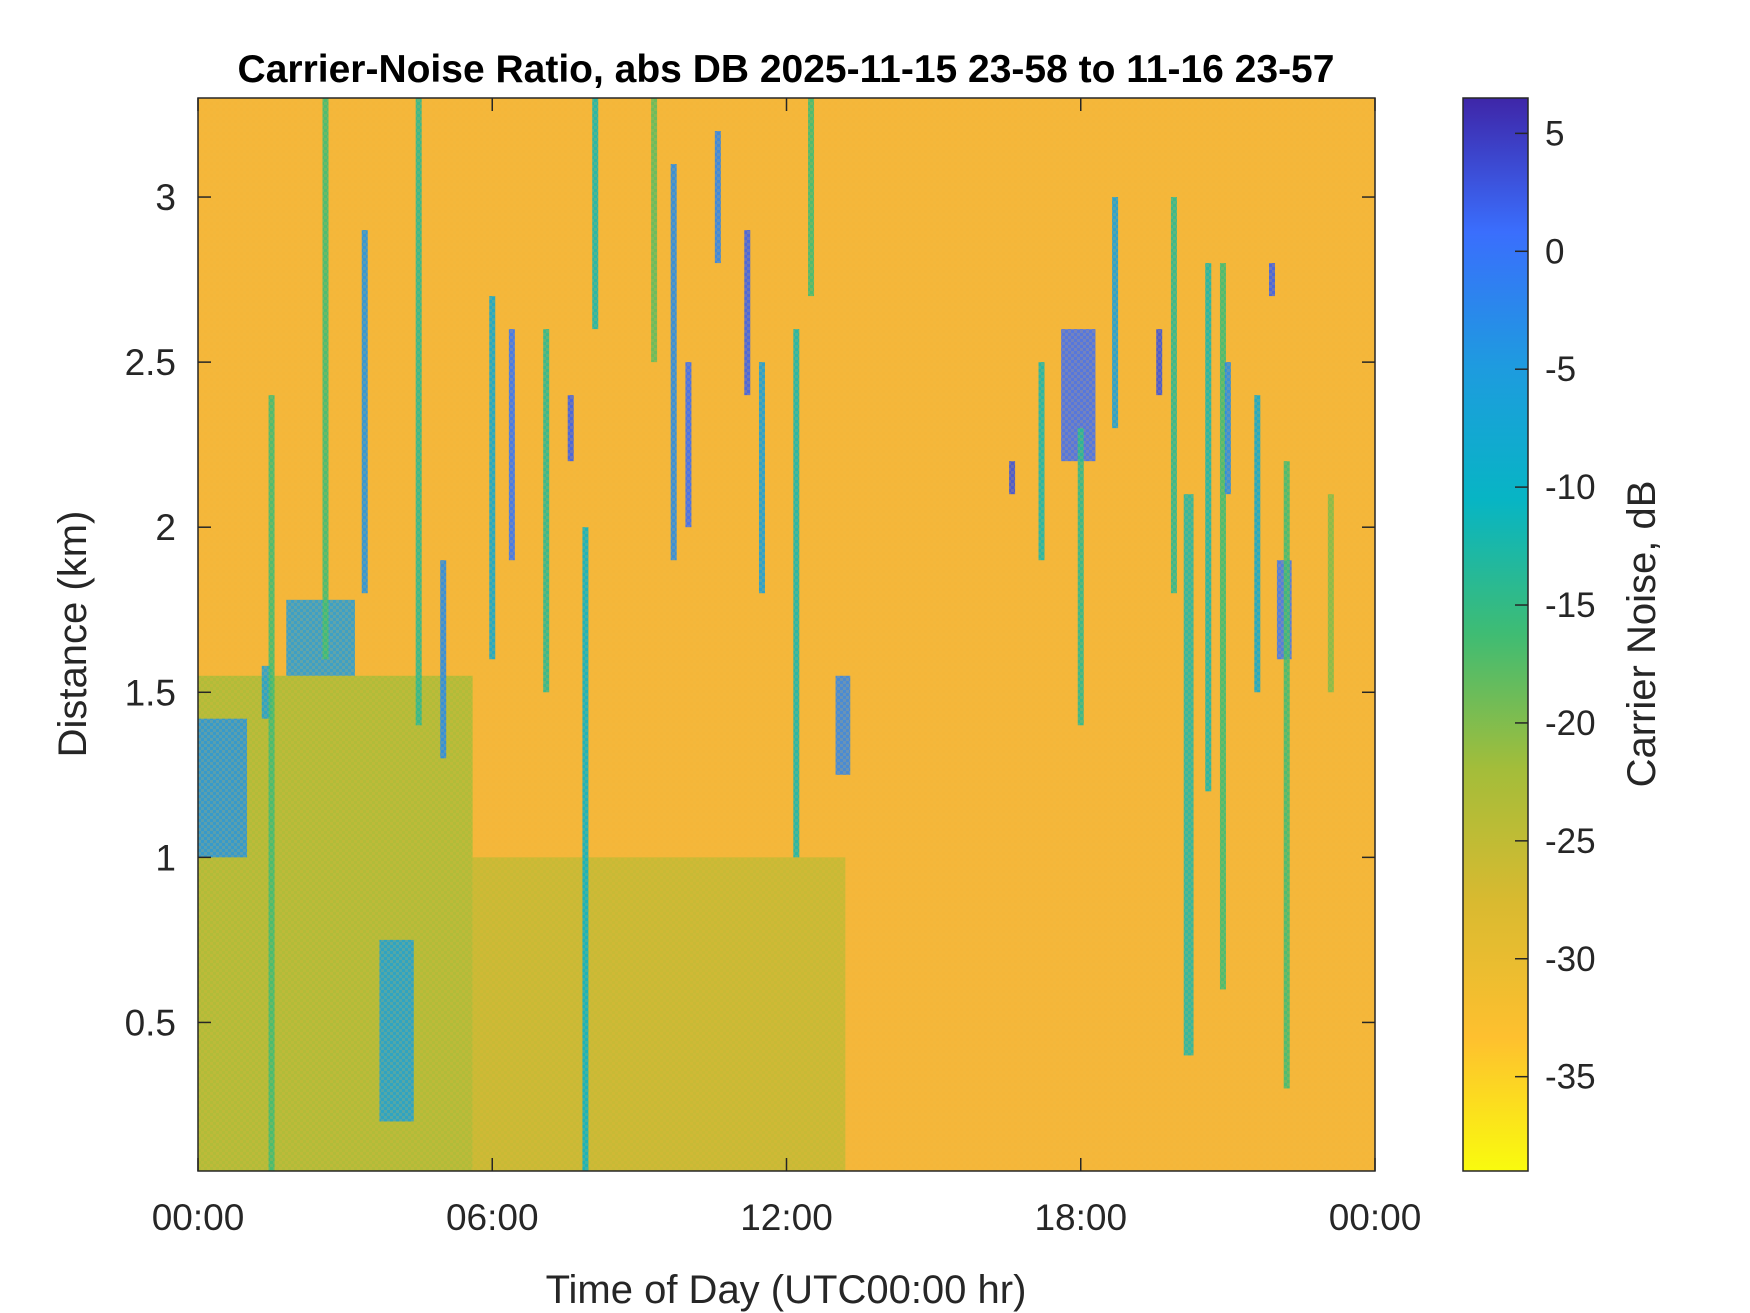  What do you see at coordinates (1080, 1217) in the screenshot?
I see `x-tick-label: 18:00` at bounding box center [1080, 1217].